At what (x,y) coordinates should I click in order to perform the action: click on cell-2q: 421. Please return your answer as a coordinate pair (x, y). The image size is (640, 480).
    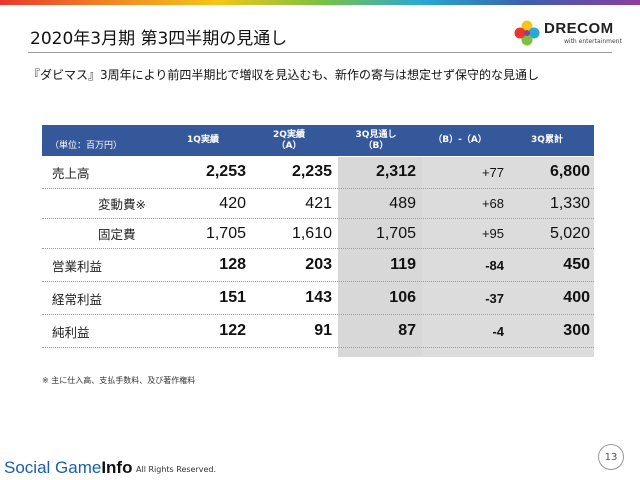
    Looking at the image, I should click on (318, 203).